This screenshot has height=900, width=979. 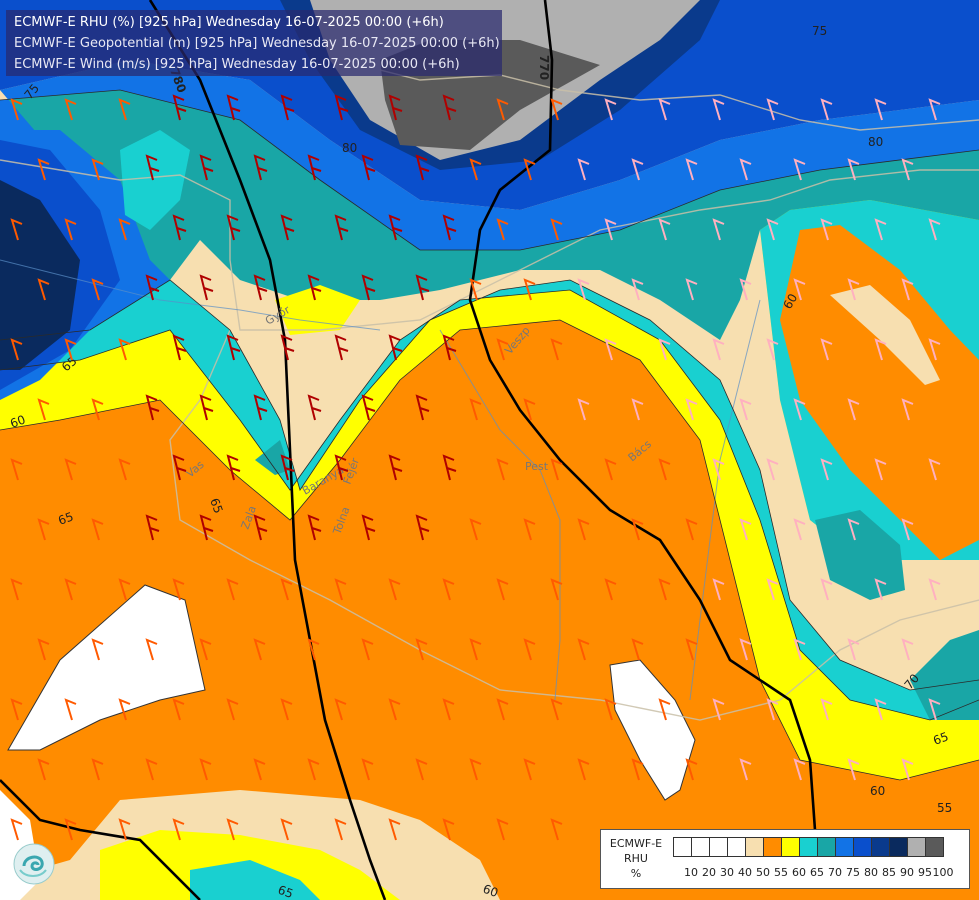 What do you see at coordinates (944, 808) in the screenshot?
I see `contour-label: 55` at bounding box center [944, 808].